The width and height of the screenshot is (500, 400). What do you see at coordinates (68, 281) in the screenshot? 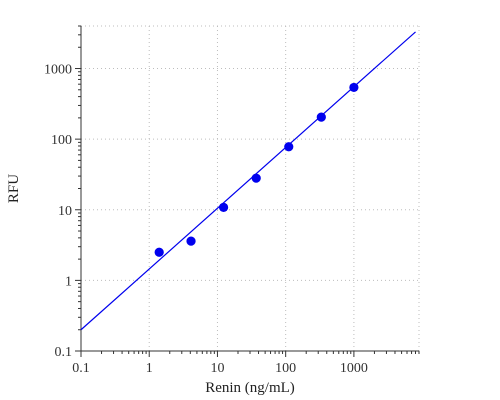
I see `y-tick-label: 1` at bounding box center [68, 281].